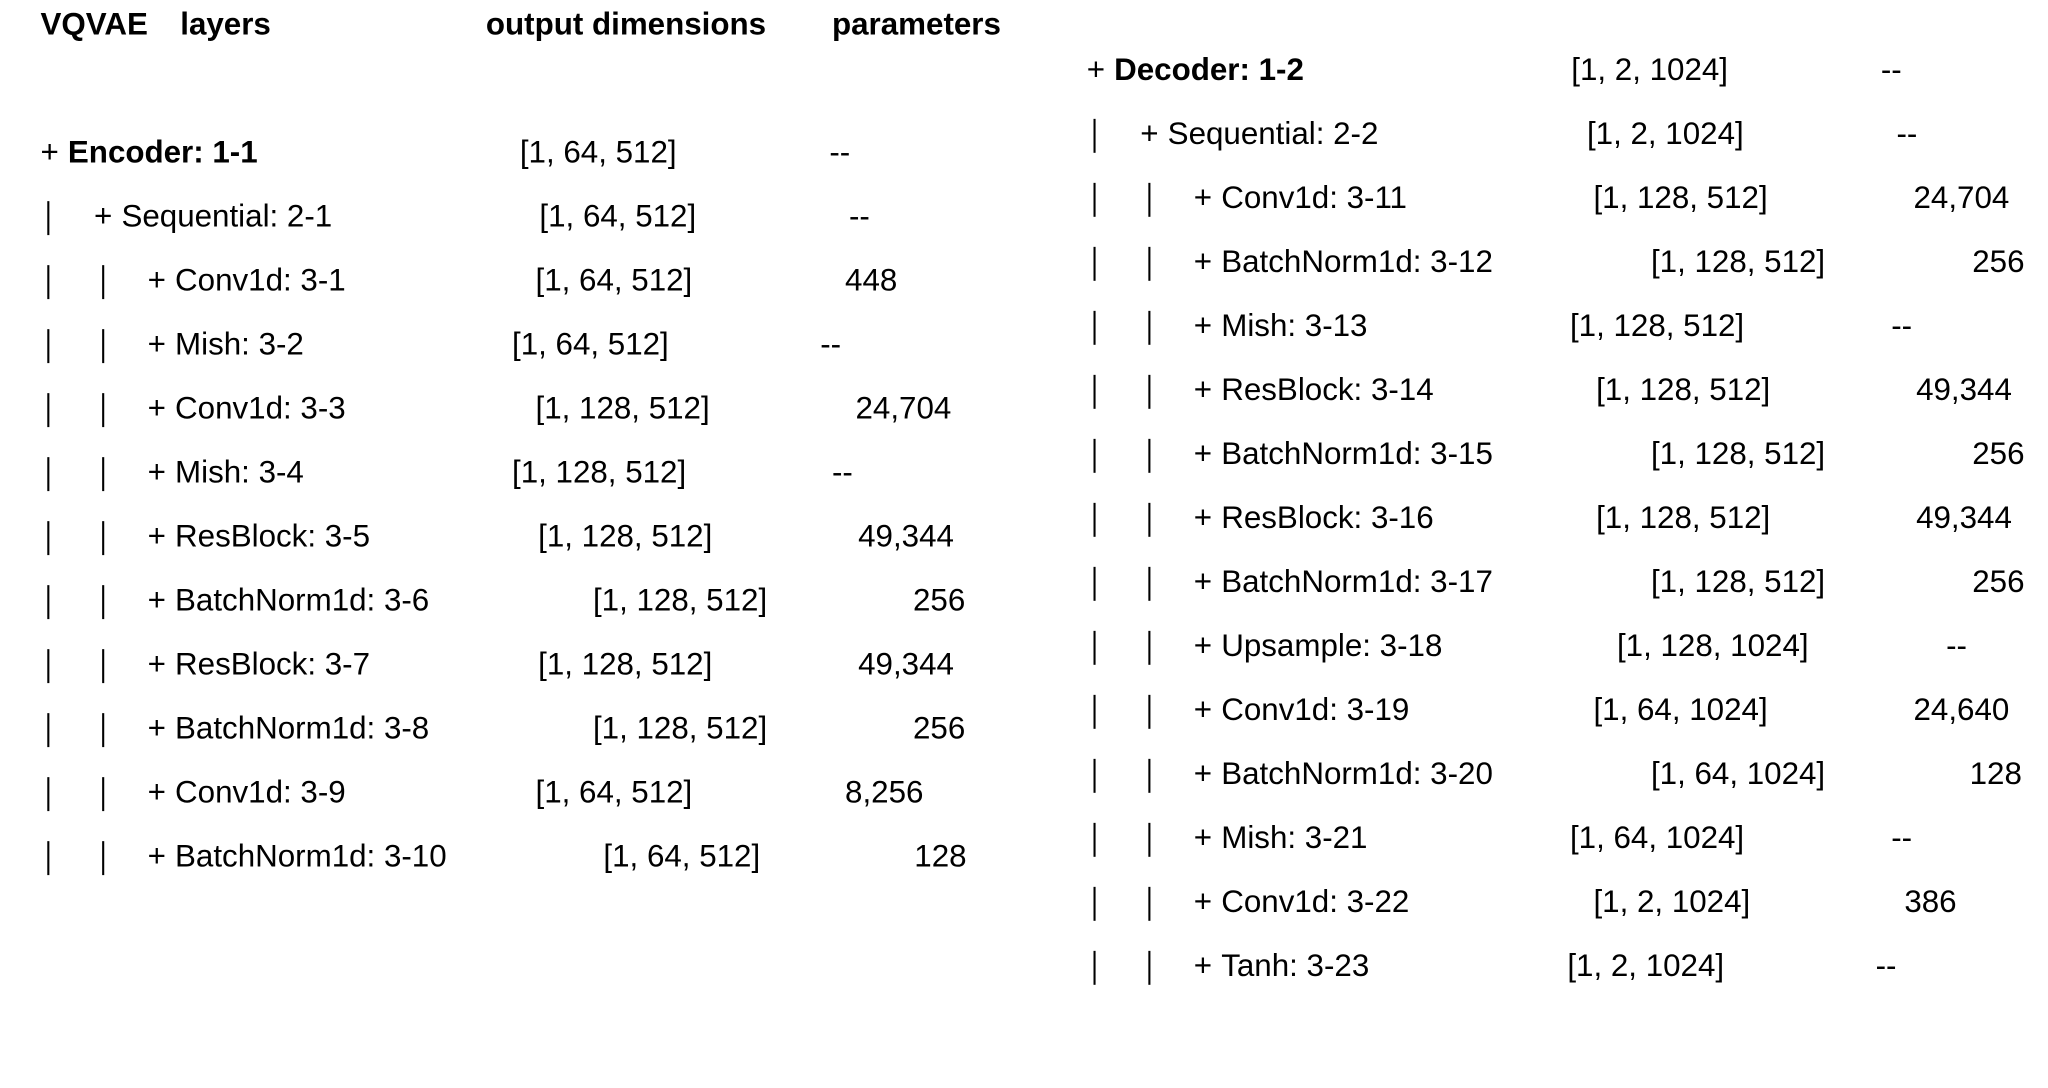 This screenshot has height=1088, width=2048. Describe the element at coordinates (302, 599) in the screenshot. I see `layer-name: BatchNorm1d: 3-6` at that location.